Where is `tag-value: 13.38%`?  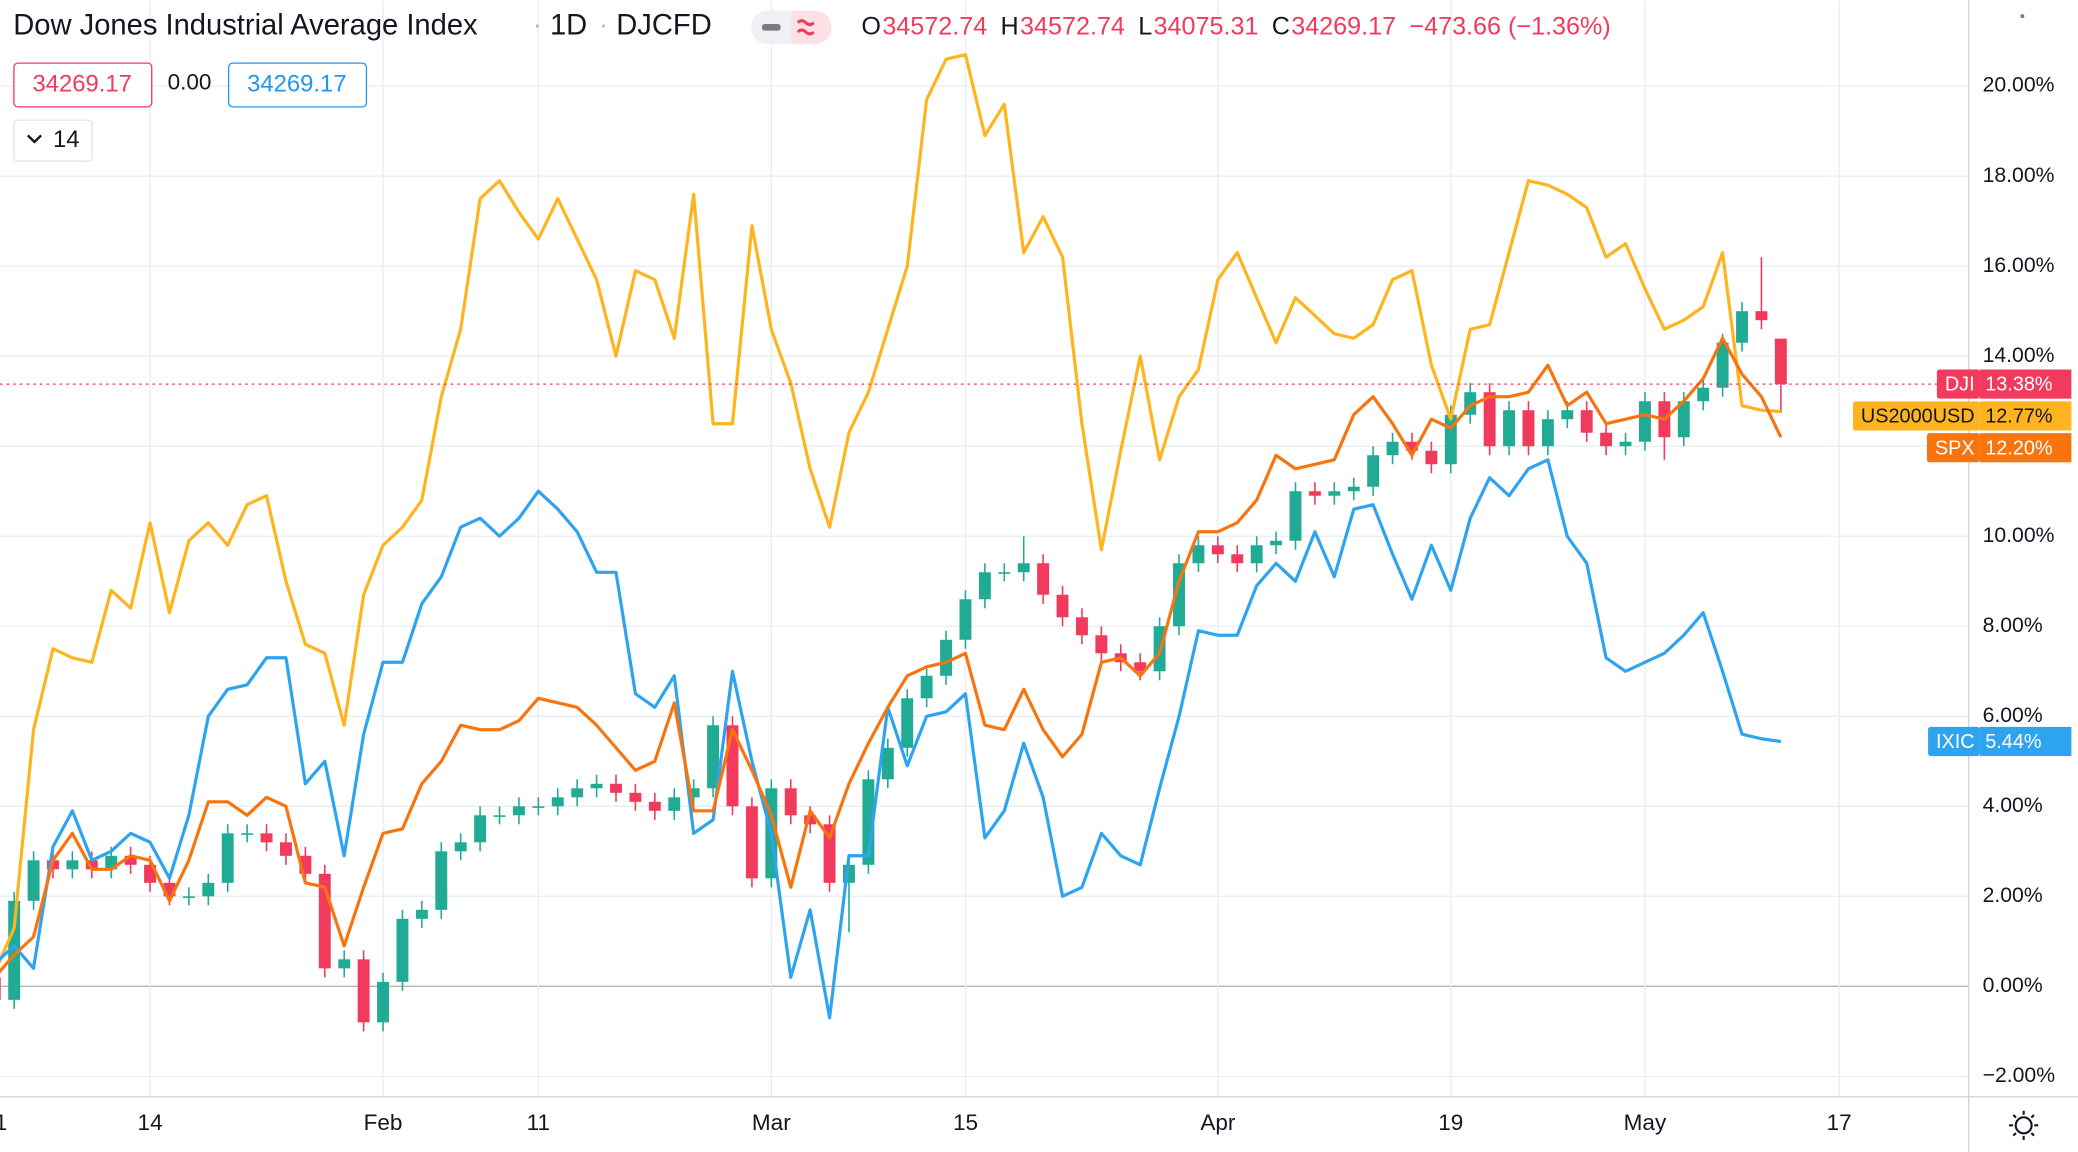 tag-value: 13.38% is located at coordinates (2018, 385).